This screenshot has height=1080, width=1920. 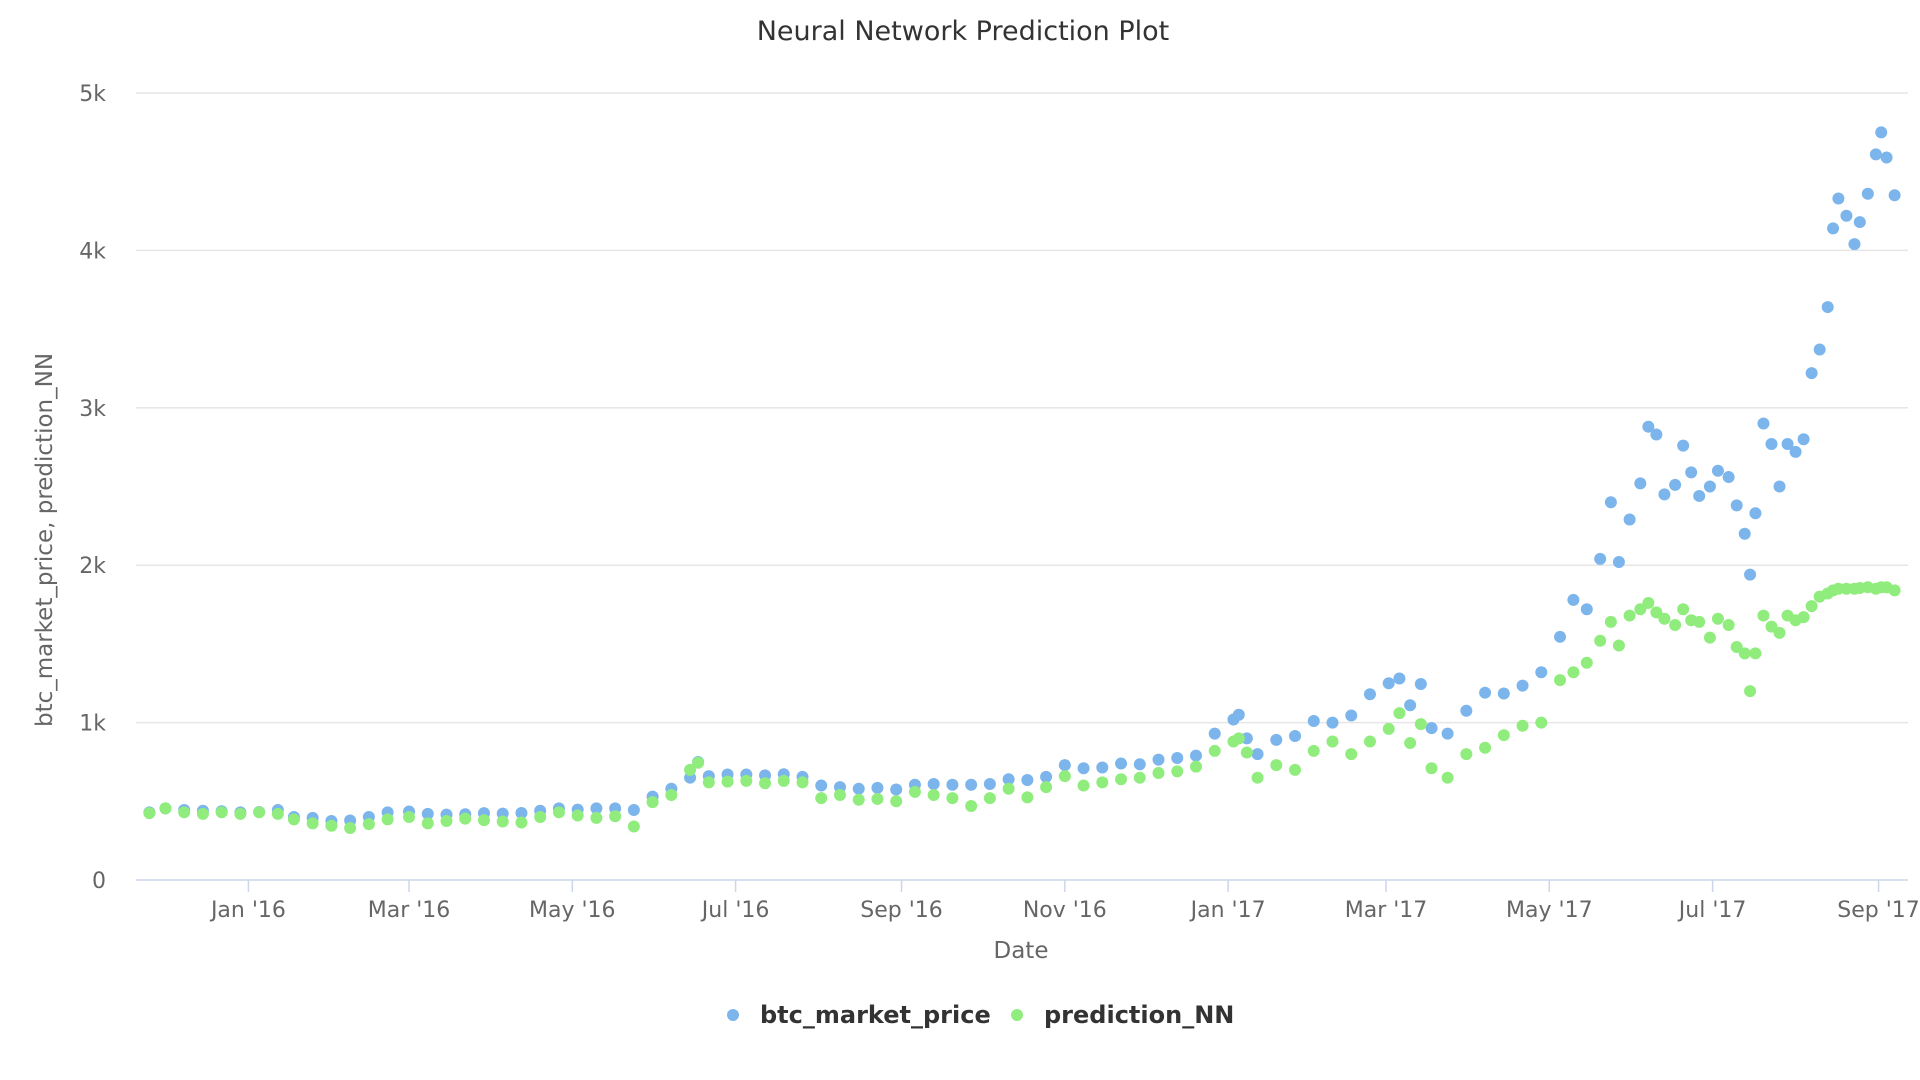 What do you see at coordinates (92, 409) in the screenshot?
I see `y-tick-label: 3k` at bounding box center [92, 409].